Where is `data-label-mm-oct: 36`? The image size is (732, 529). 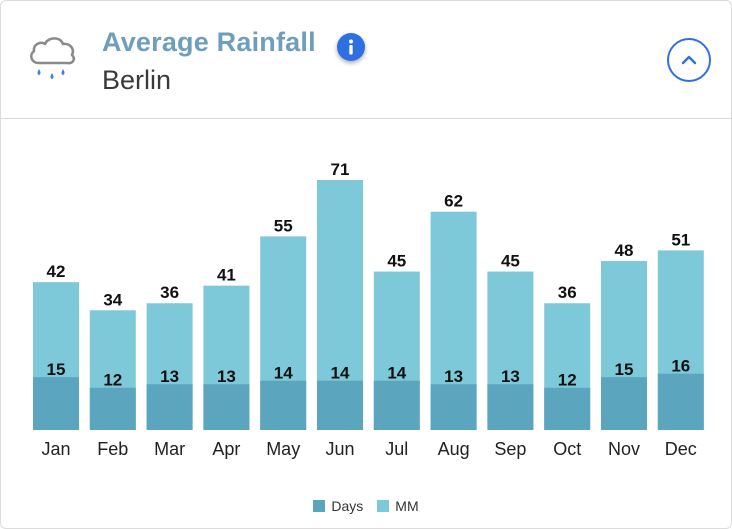 data-label-mm-oct: 36 is located at coordinates (567, 292).